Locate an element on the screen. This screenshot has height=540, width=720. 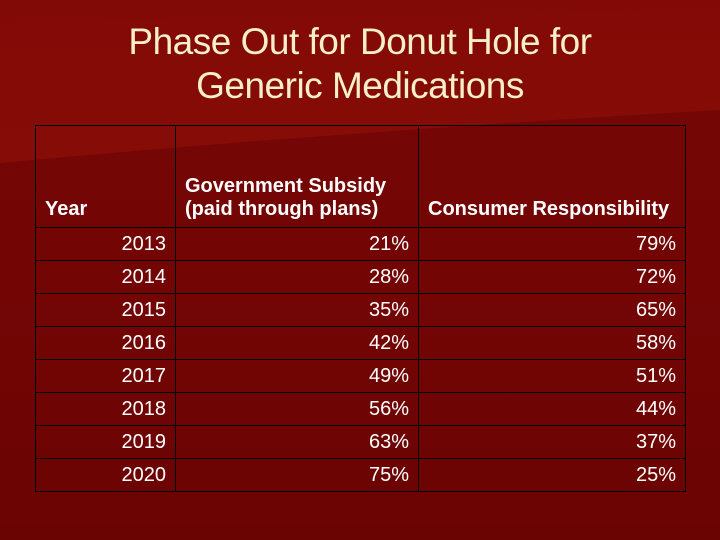
table-row: 2013 21% 79% is located at coordinates (360, 244).